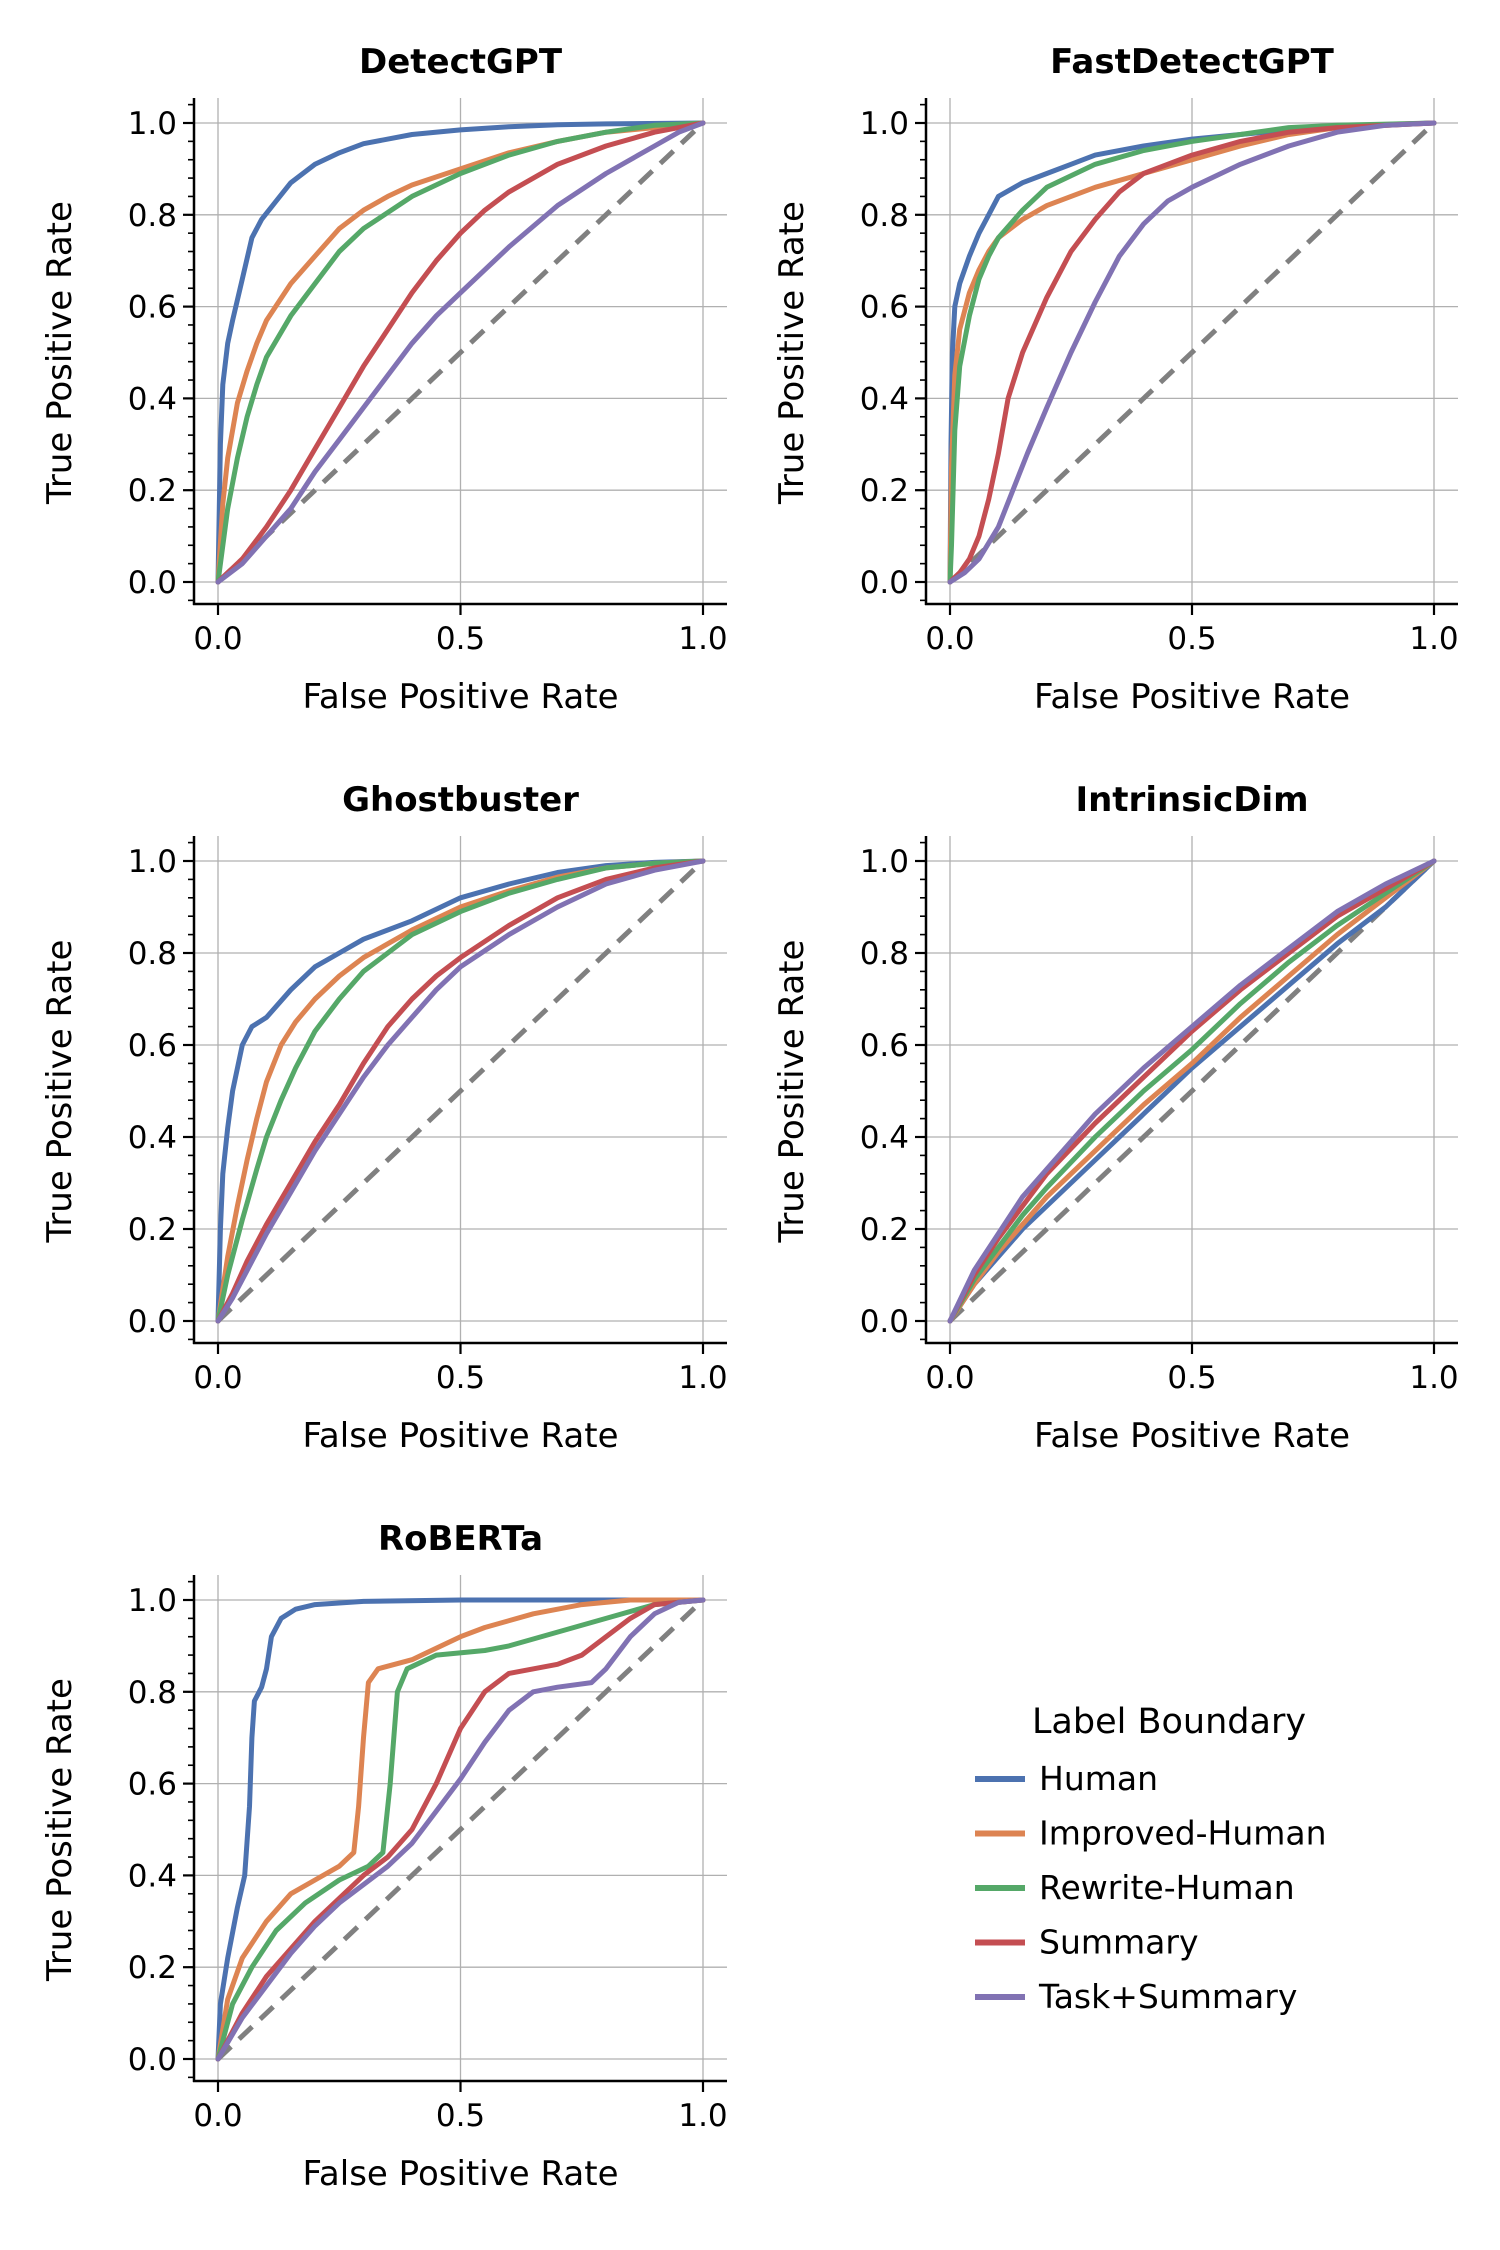 The height and width of the screenshot is (2250, 1500). I want to click on legend-label-rewrite-human: Rewrite-Human, so click(1167, 1887).